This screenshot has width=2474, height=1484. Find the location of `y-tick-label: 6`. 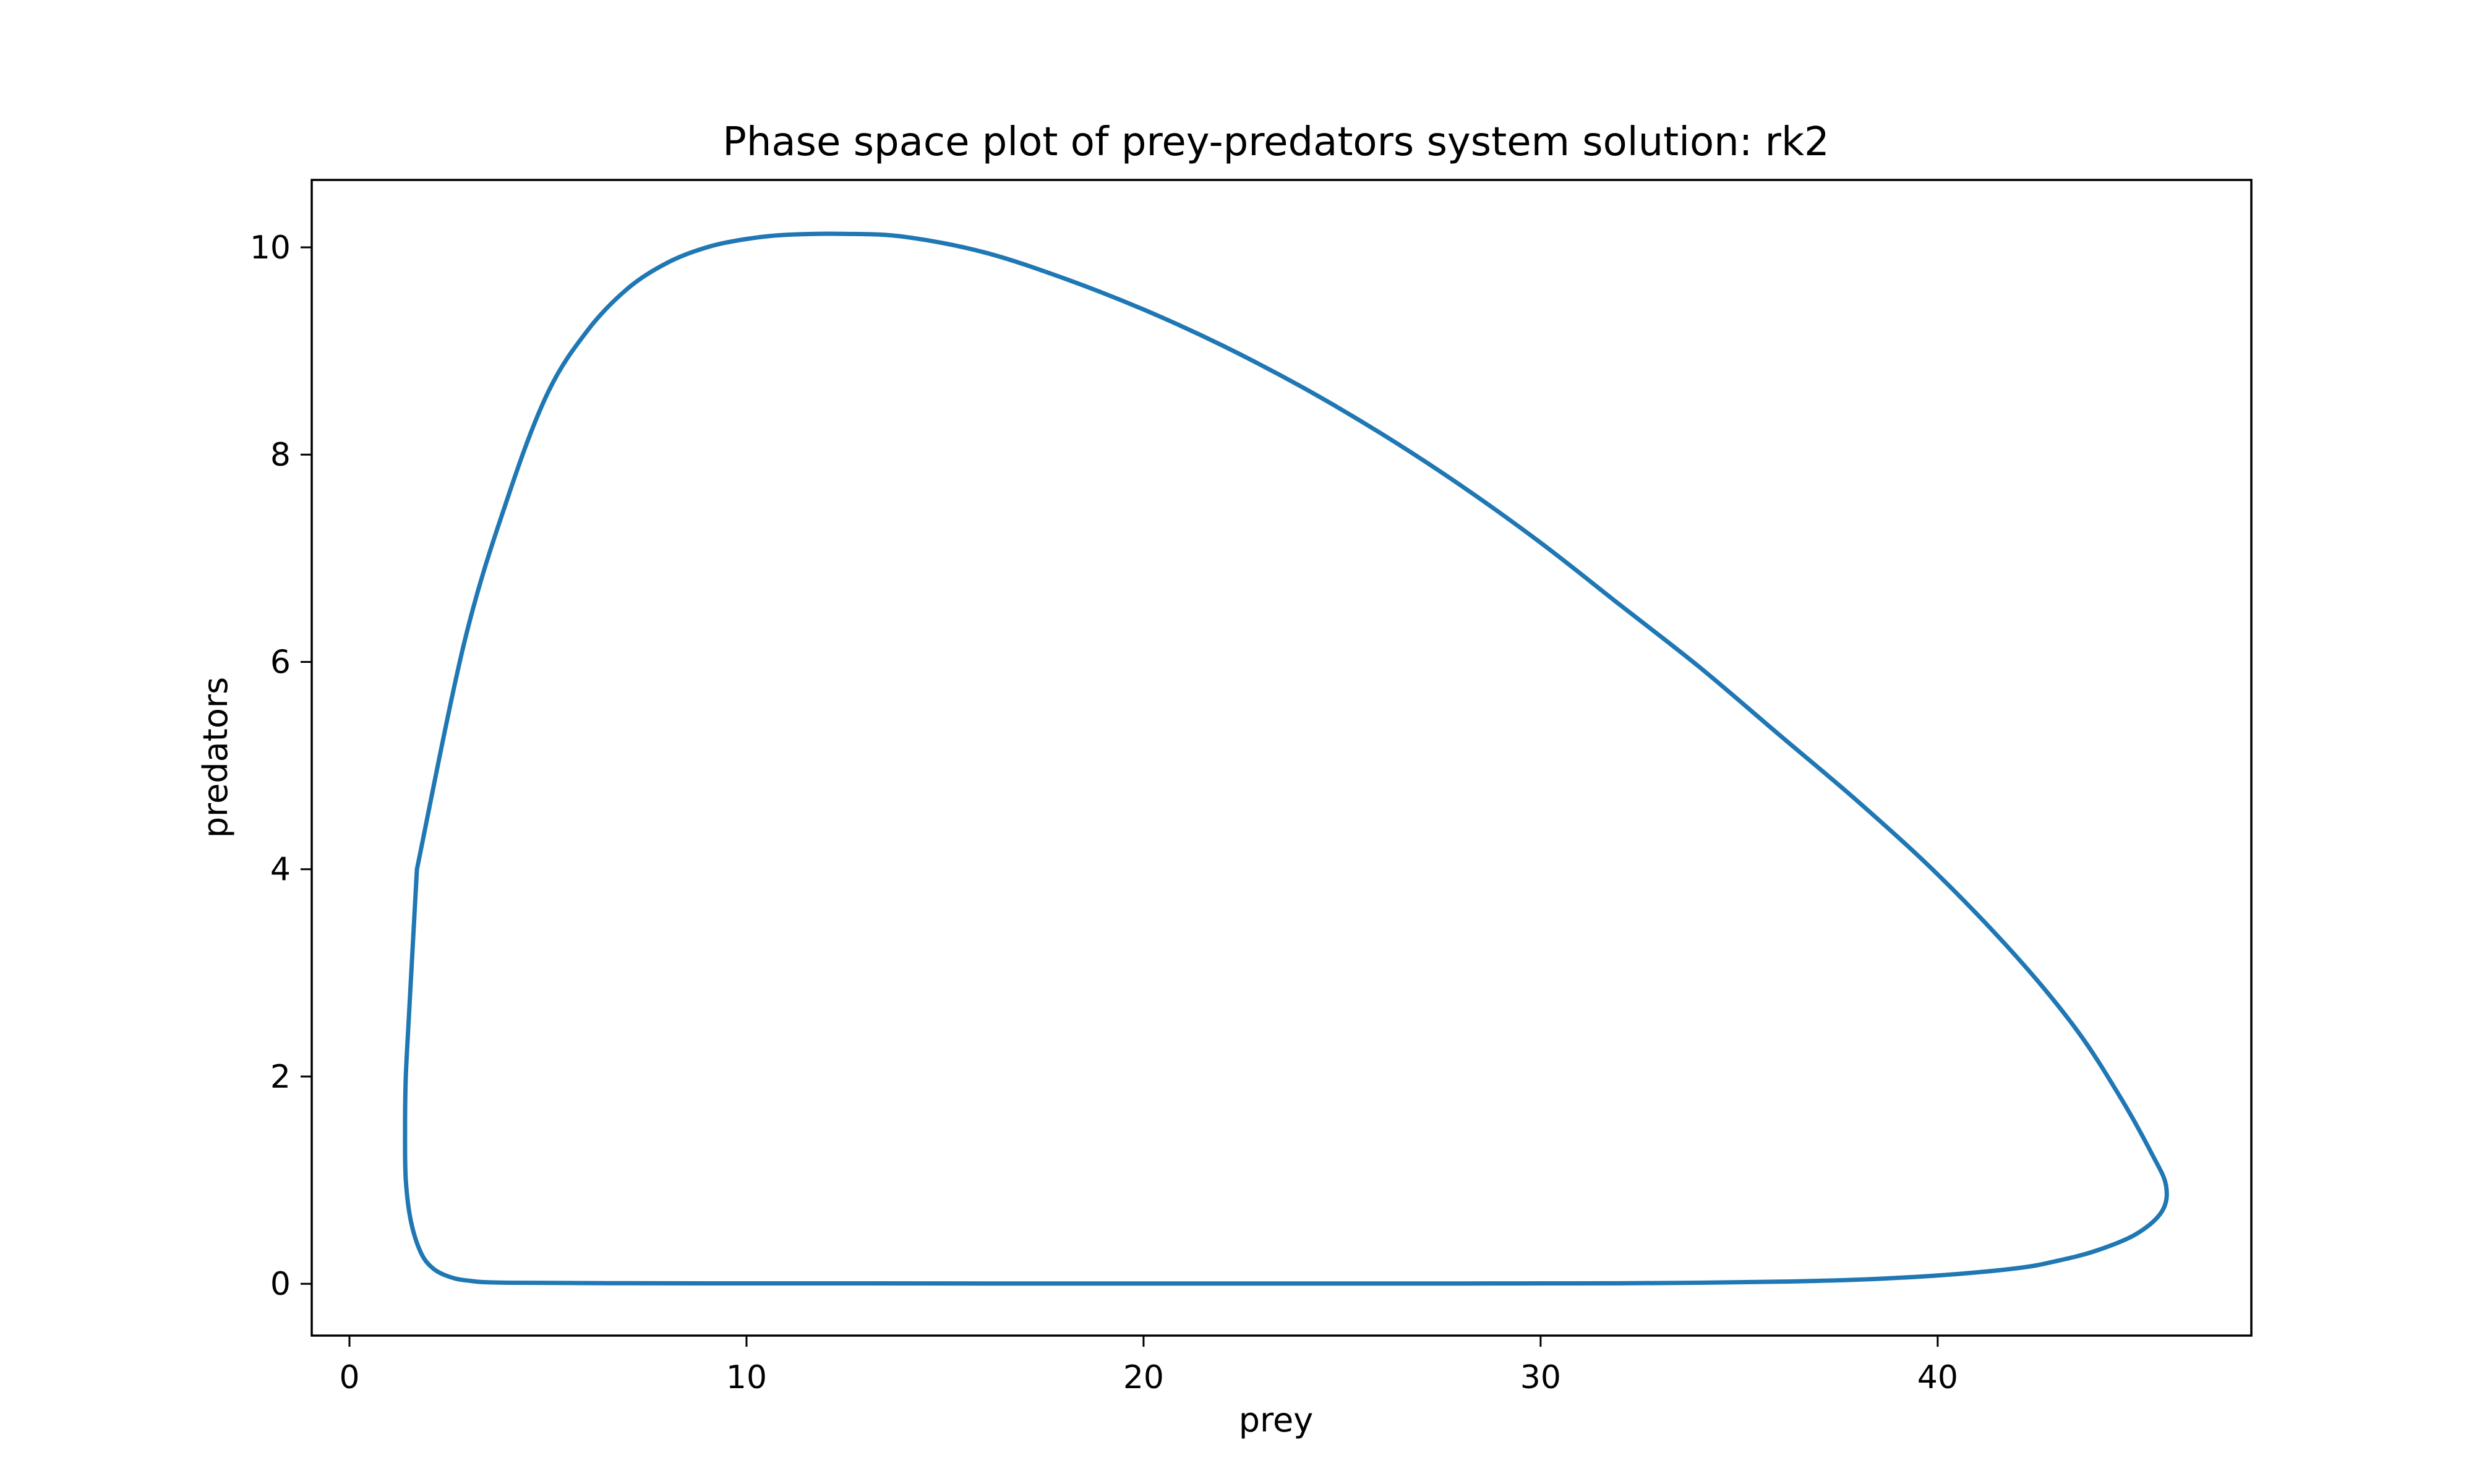

y-tick-label: 6 is located at coordinates (280, 662).